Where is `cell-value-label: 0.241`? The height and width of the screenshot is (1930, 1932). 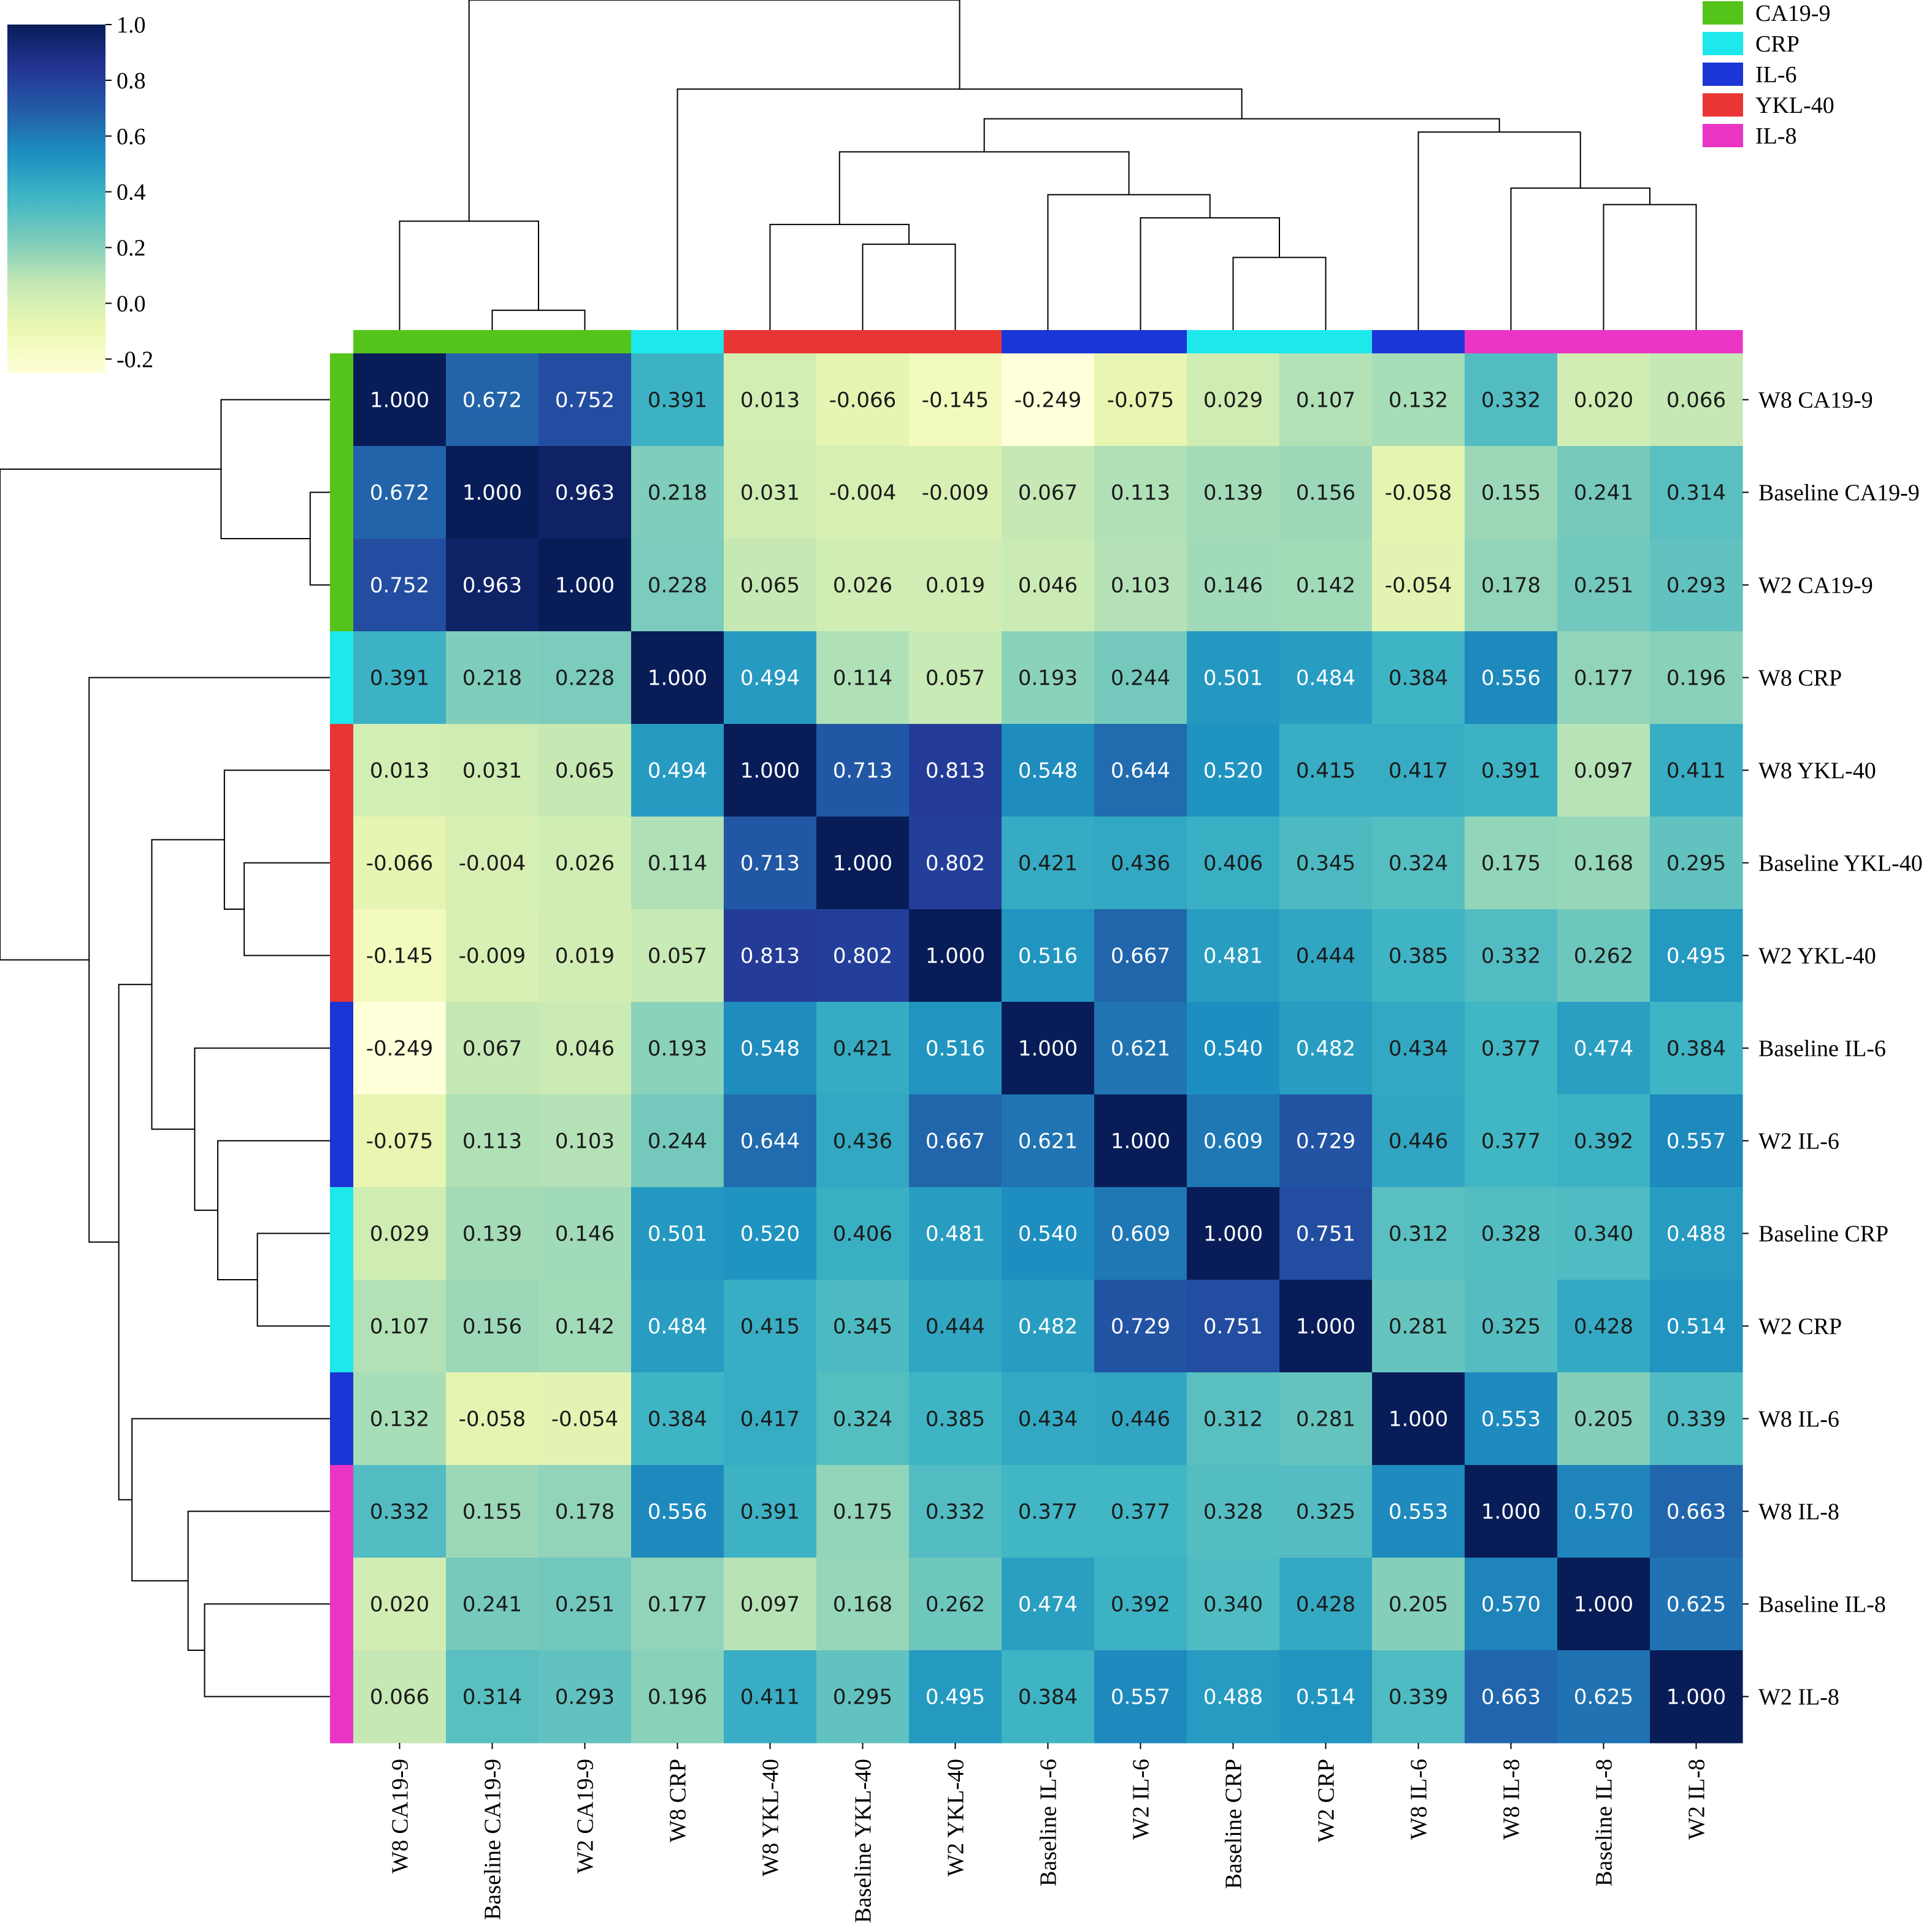 cell-value-label: 0.241 is located at coordinates (1603, 493).